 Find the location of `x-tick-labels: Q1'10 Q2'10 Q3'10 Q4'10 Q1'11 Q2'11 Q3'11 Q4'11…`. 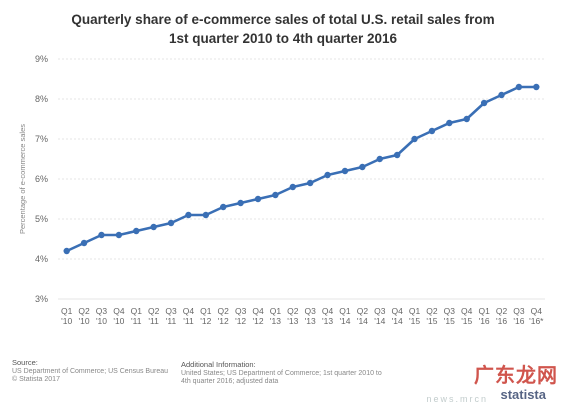

x-tick-labels: Q1'10 Q2'10 Q3'10 Q4'10 Q1'11 Q2'11 Q3'11 Q4'11… is located at coordinates (302, 316).